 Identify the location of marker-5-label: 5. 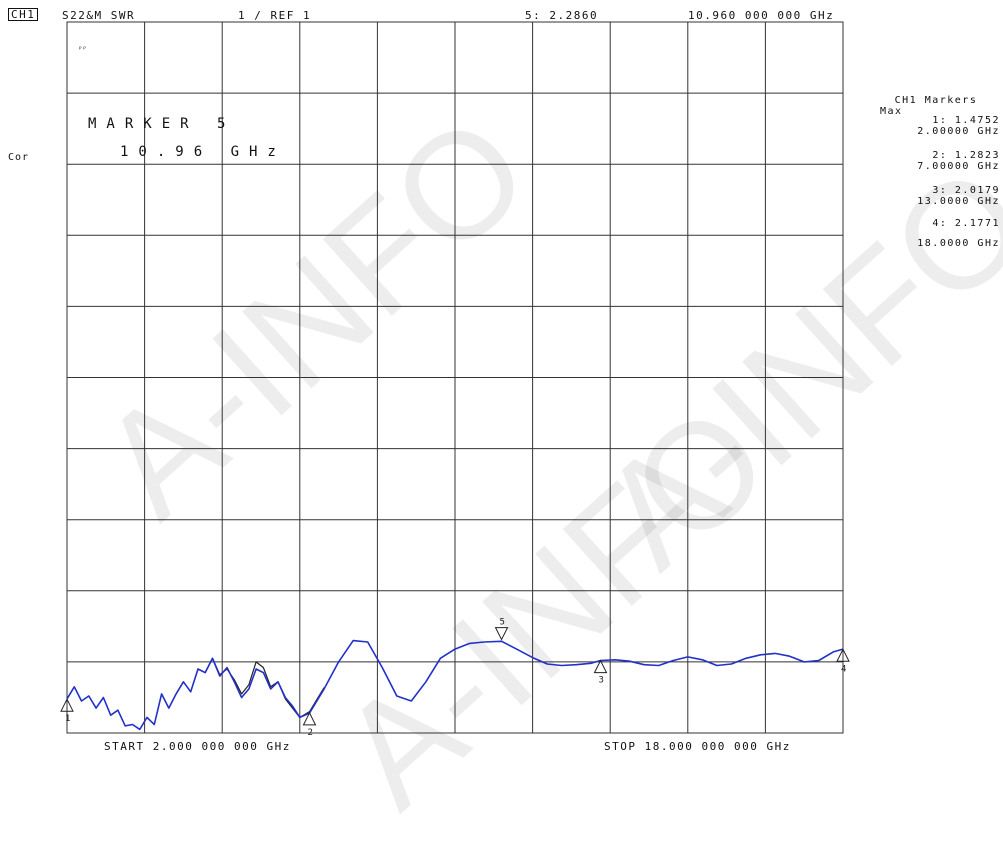
(502, 623).